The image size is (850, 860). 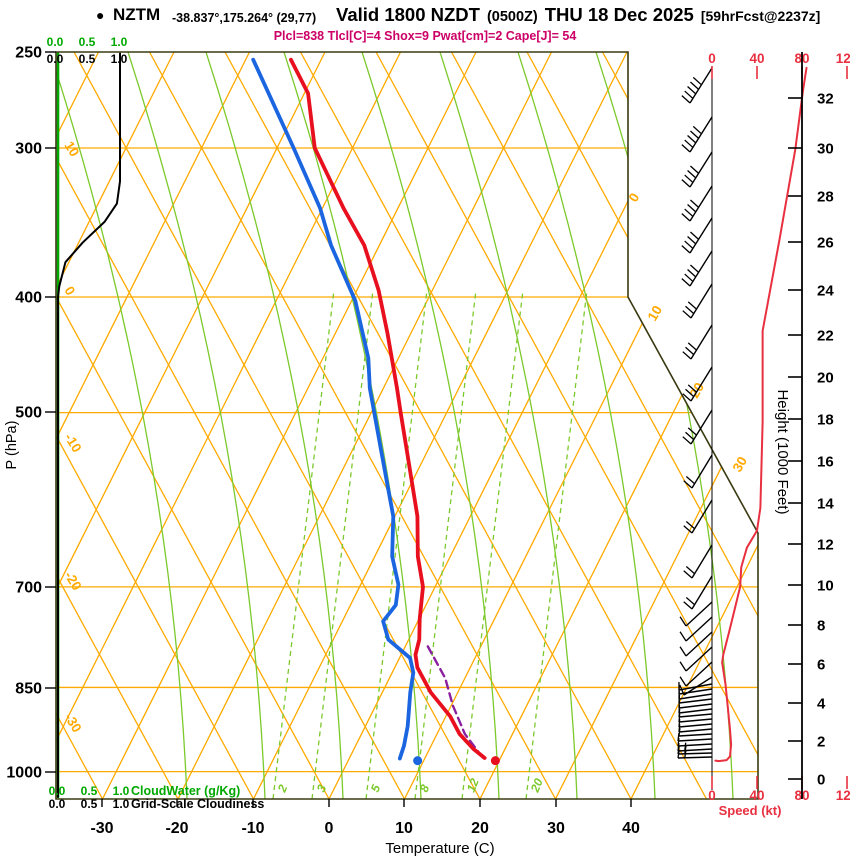 What do you see at coordinates (655, 313) in the screenshot?
I see `isotherm-label-right: 10` at bounding box center [655, 313].